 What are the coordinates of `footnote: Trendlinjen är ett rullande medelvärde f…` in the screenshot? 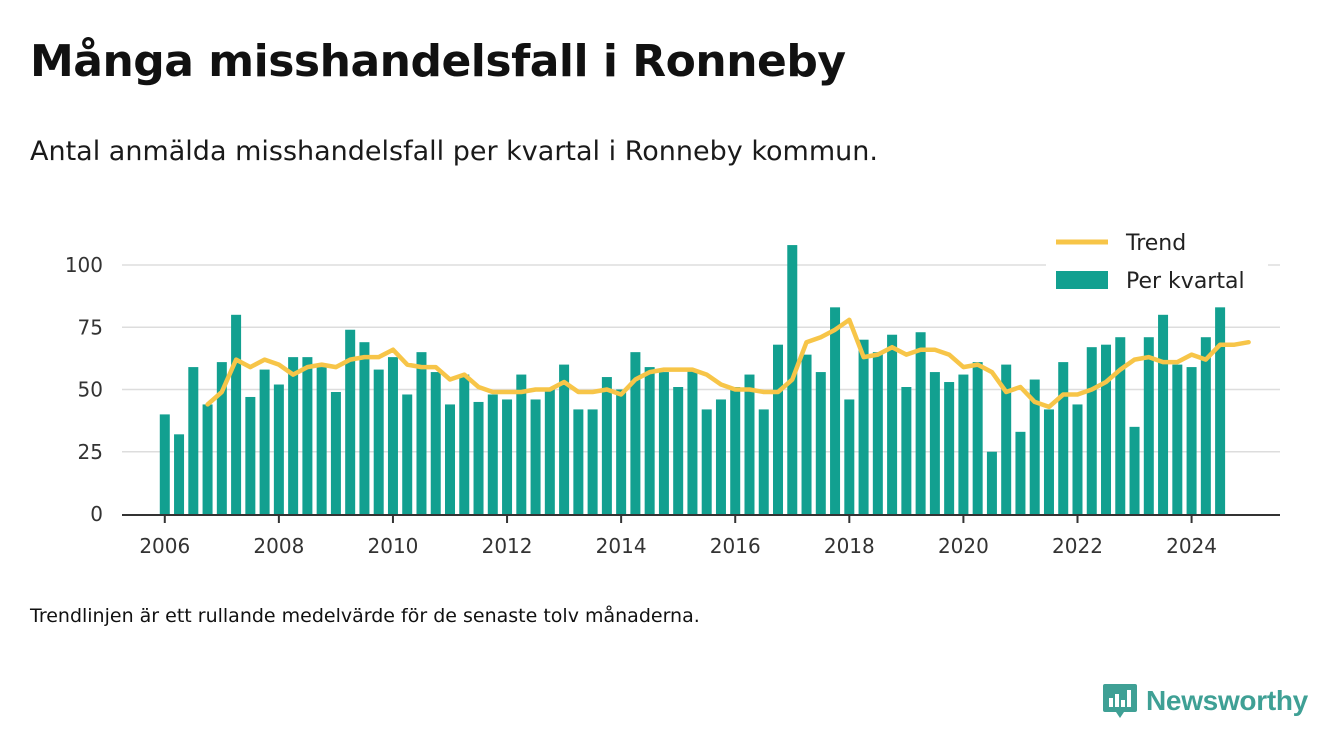 It's located at (365, 616).